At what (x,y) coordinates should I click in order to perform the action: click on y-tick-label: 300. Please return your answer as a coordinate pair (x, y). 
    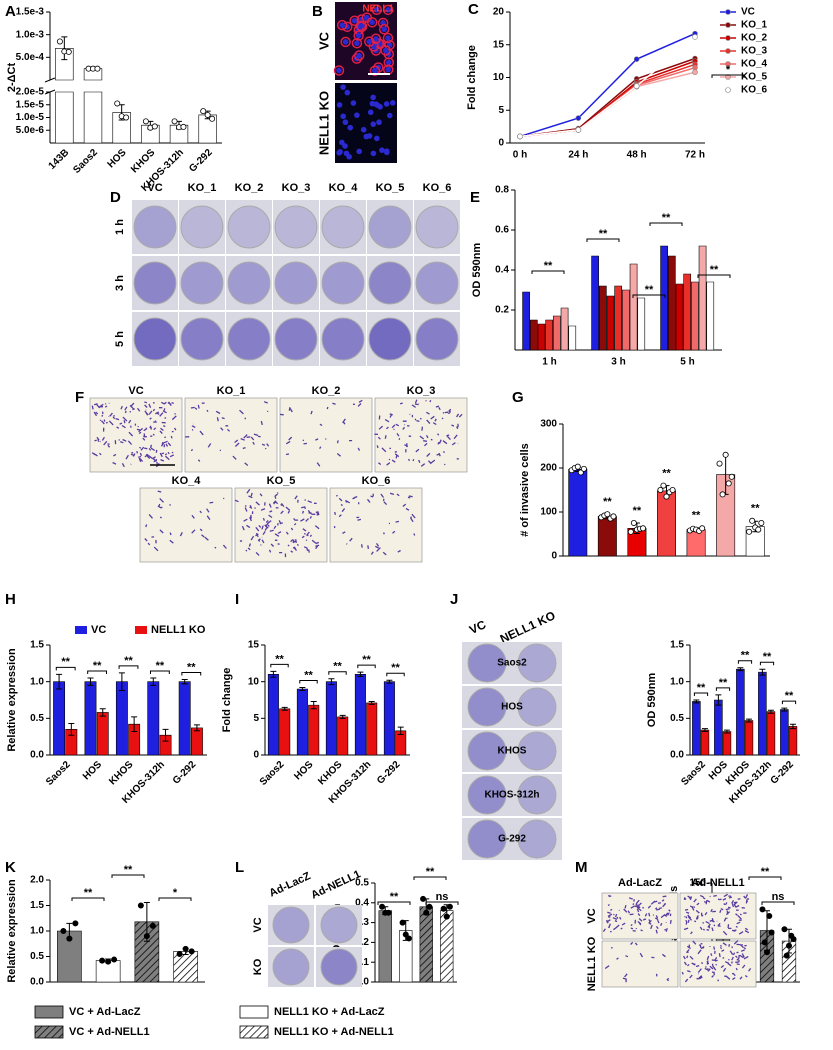
    Looking at the image, I should click on (548, 424).